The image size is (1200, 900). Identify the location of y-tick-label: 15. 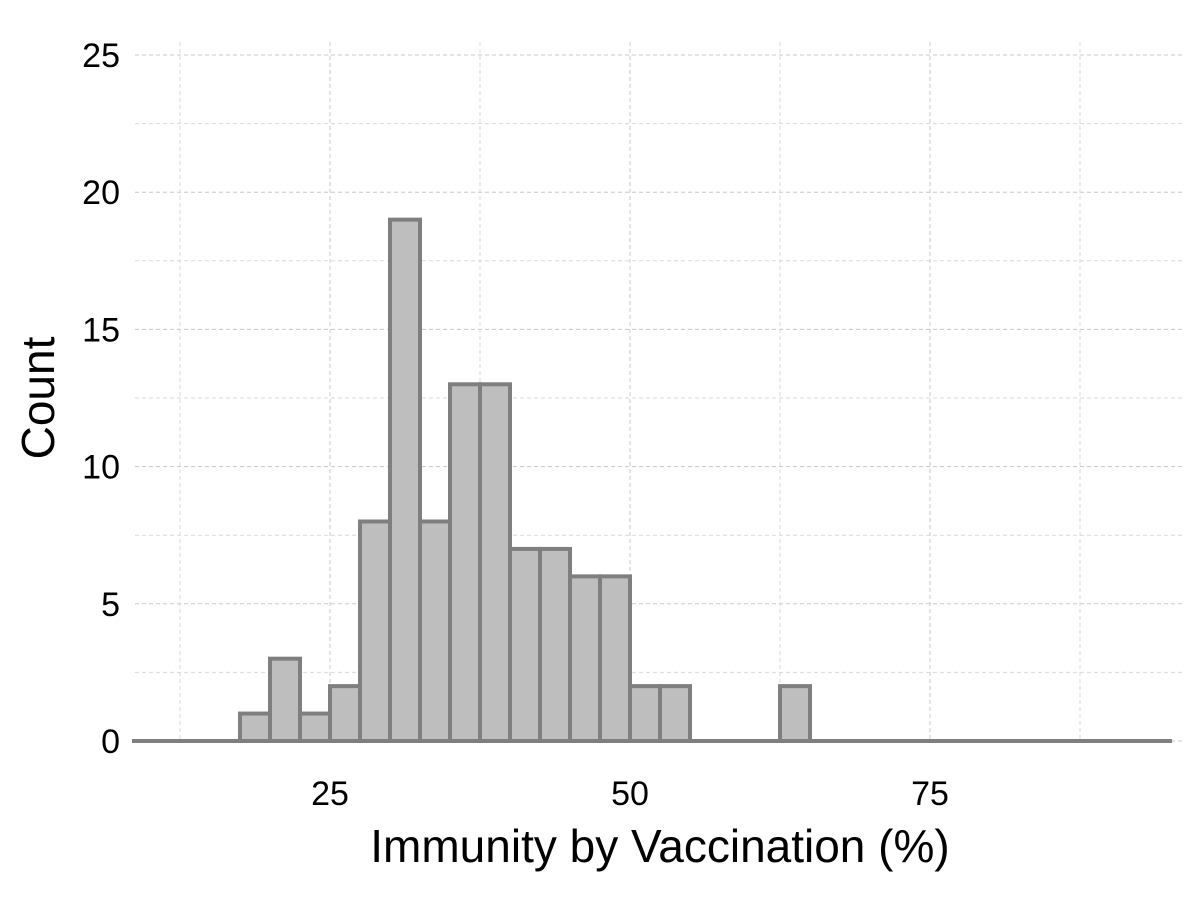
(101, 330).